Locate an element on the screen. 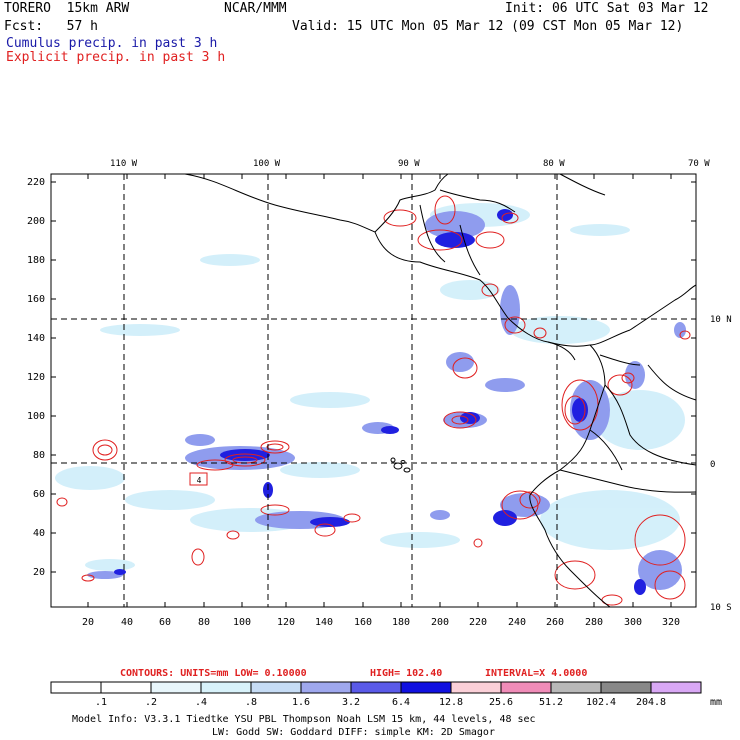 Image resolution: width=740 pixels, height=740 pixels. y-tick: 80 is located at coordinates (39, 455).